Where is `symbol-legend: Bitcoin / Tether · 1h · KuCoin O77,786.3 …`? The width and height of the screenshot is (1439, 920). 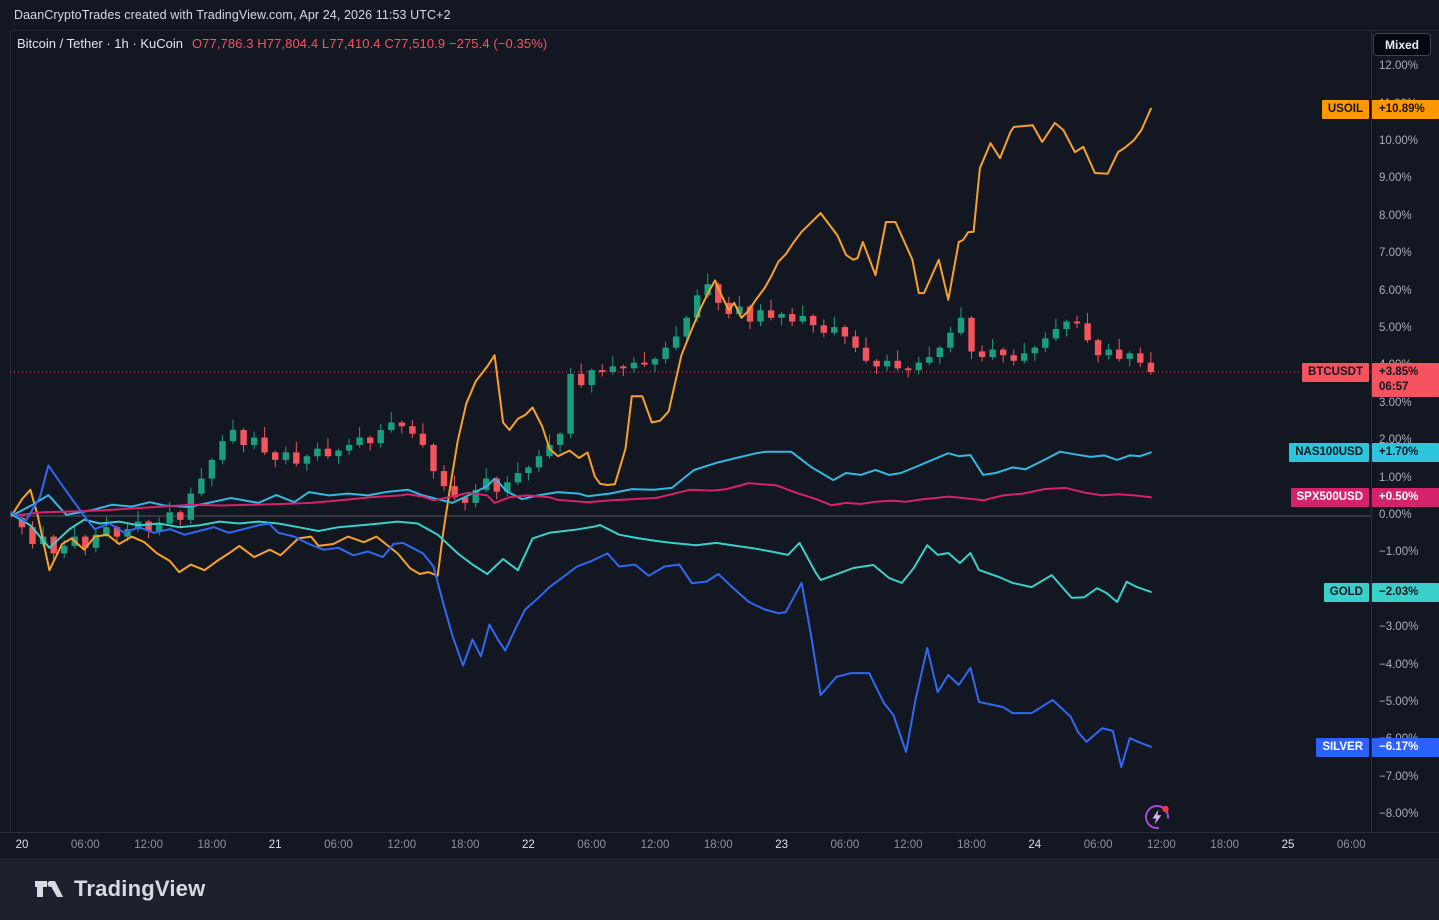
symbol-legend: Bitcoin / Tether · 1h · KuCoin O77,786.3 … is located at coordinates (282, 43).